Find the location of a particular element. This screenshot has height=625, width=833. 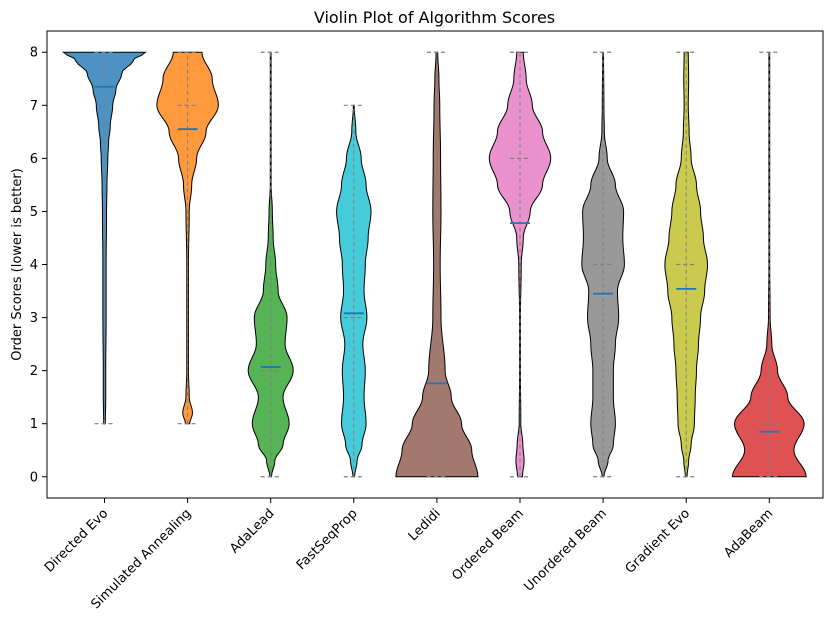

y-tick-label: 8 is located at coordinates (34, 53).